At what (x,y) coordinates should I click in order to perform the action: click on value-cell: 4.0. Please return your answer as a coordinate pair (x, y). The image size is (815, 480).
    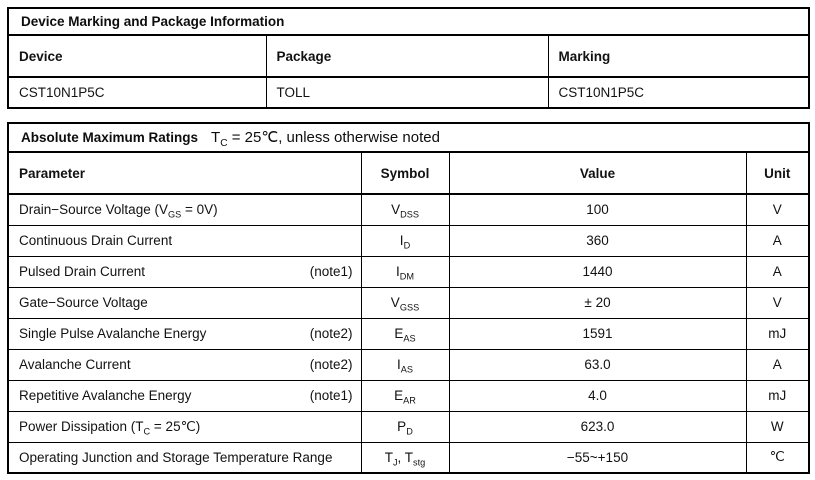
    Looking at the image, I should click on (597, 395).